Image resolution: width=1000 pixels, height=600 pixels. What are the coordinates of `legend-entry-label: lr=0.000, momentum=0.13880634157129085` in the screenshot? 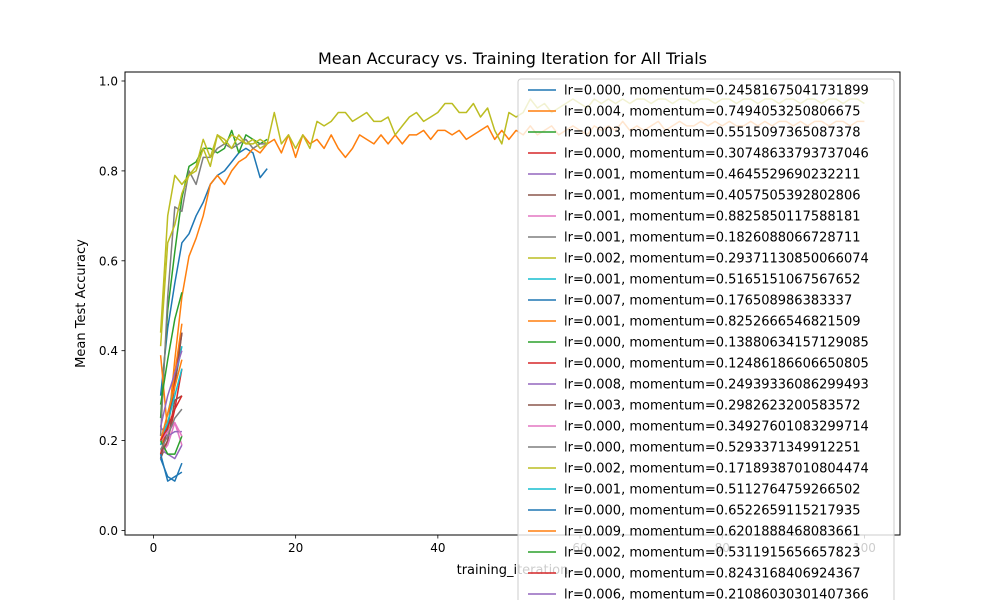 It's located at (716, 343).